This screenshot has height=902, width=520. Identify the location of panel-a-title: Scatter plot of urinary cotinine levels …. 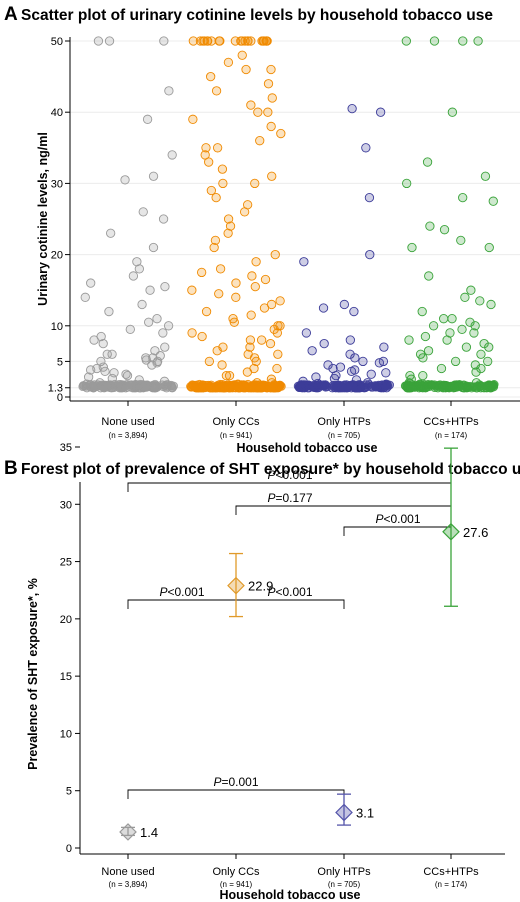
(257, 15).